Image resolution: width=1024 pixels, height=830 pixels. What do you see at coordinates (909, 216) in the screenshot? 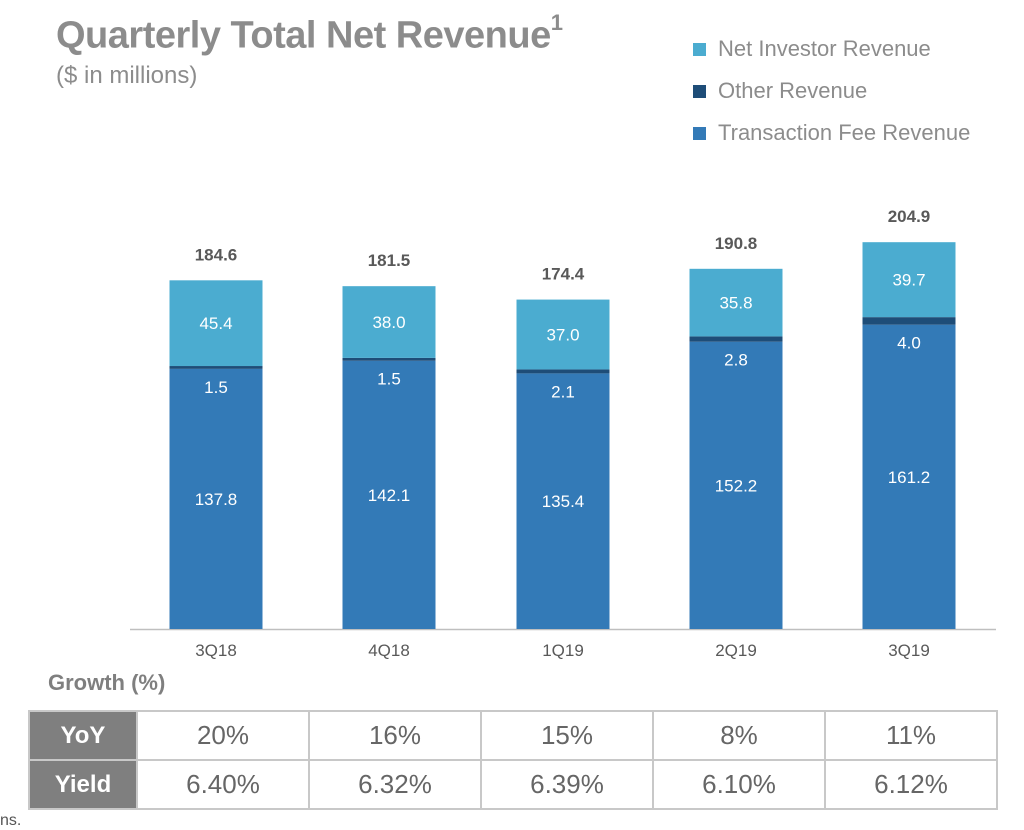
I see `data-label-total-3q19: 204.9` at bounding box center [909, 216].